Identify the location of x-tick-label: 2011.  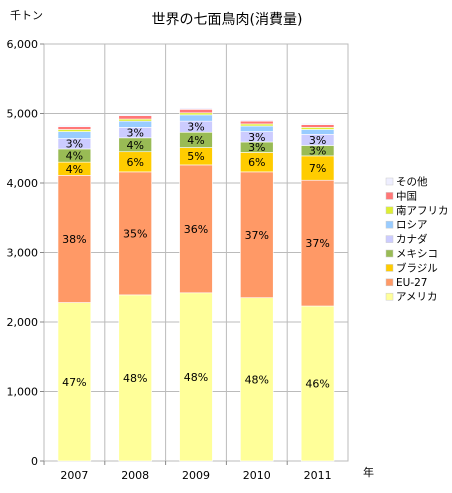
(318, 475).